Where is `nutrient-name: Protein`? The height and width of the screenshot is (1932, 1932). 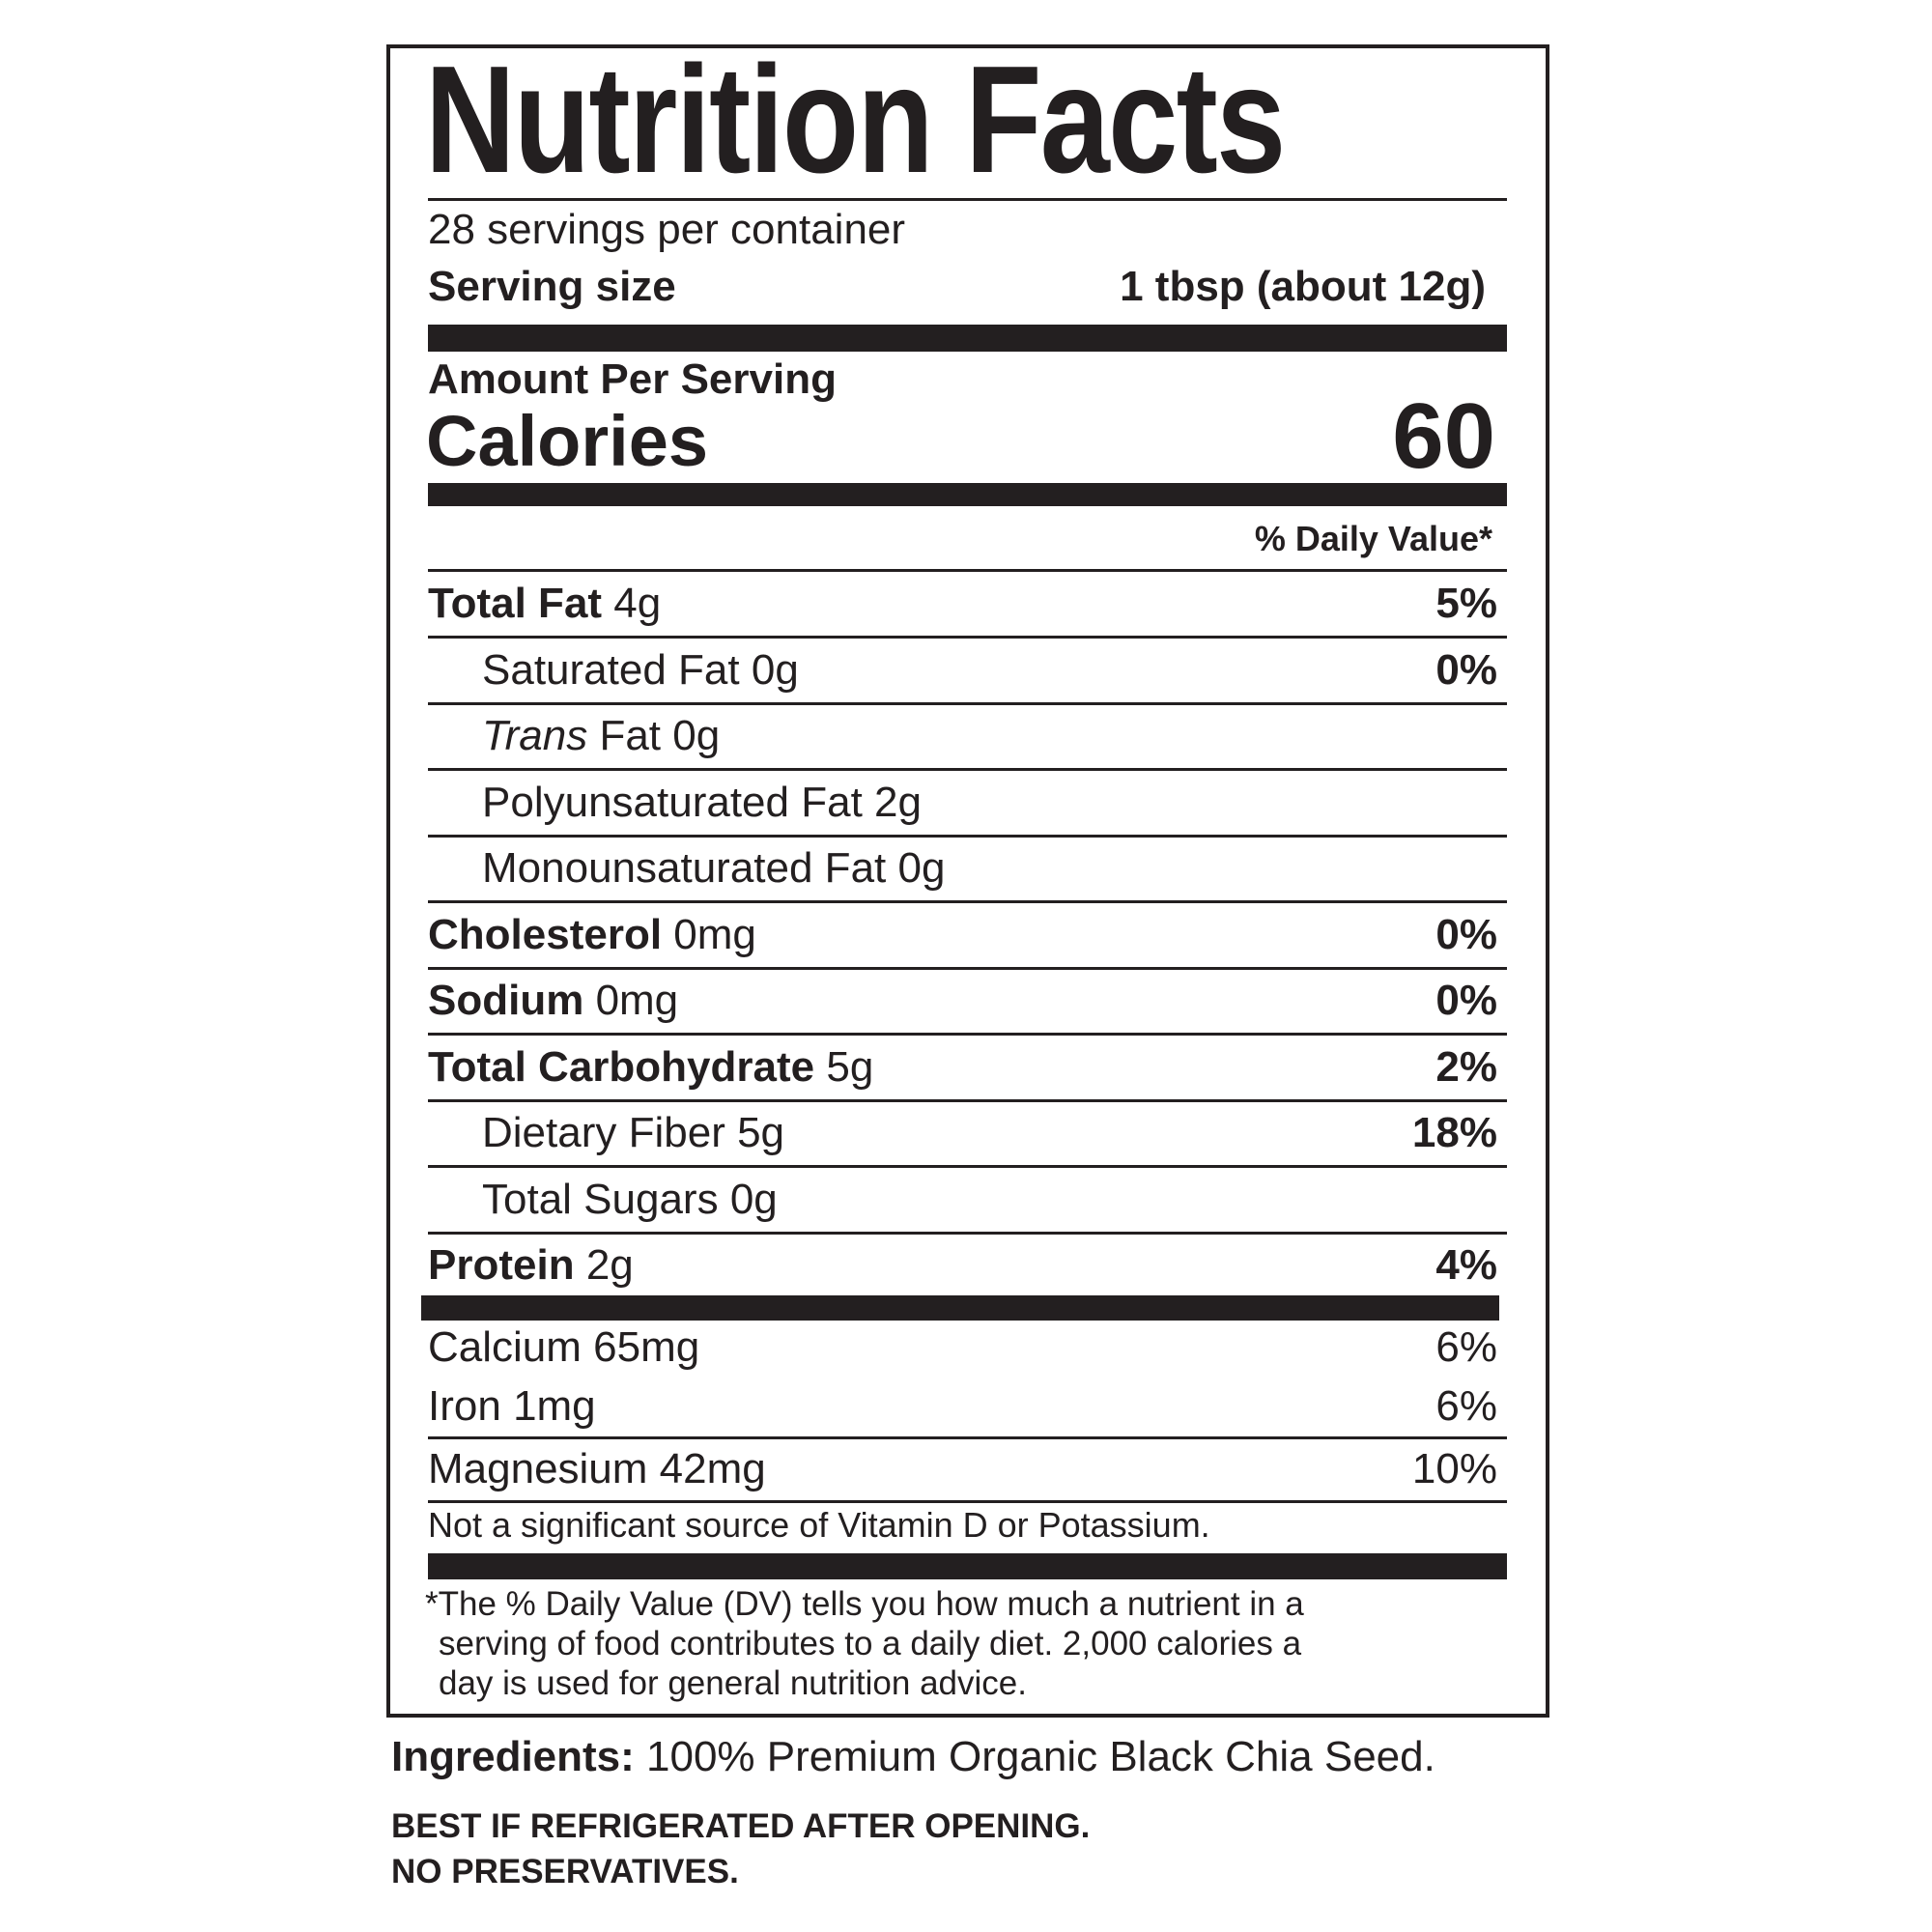 nutrient-name: Protein is located at coordinates (502, 1265).